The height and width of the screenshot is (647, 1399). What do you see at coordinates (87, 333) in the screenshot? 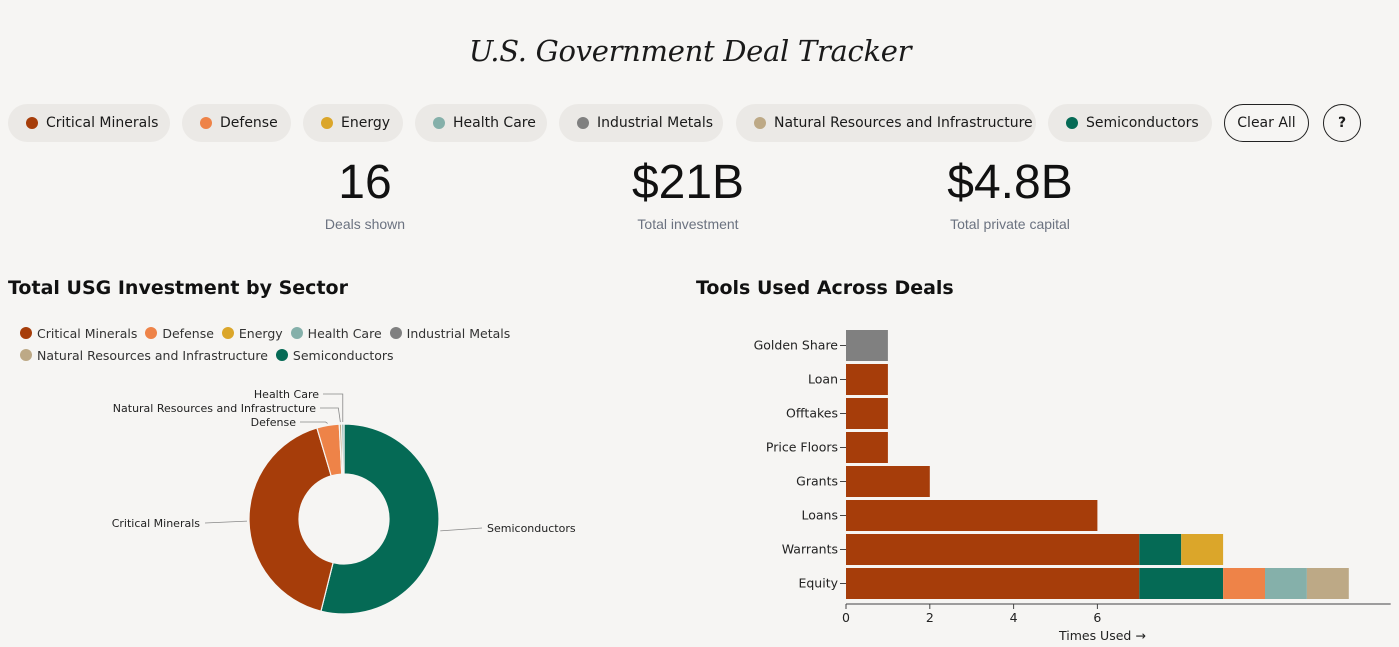
I see `legend-label: Critical Minerals` at bounding box center [87, 333].